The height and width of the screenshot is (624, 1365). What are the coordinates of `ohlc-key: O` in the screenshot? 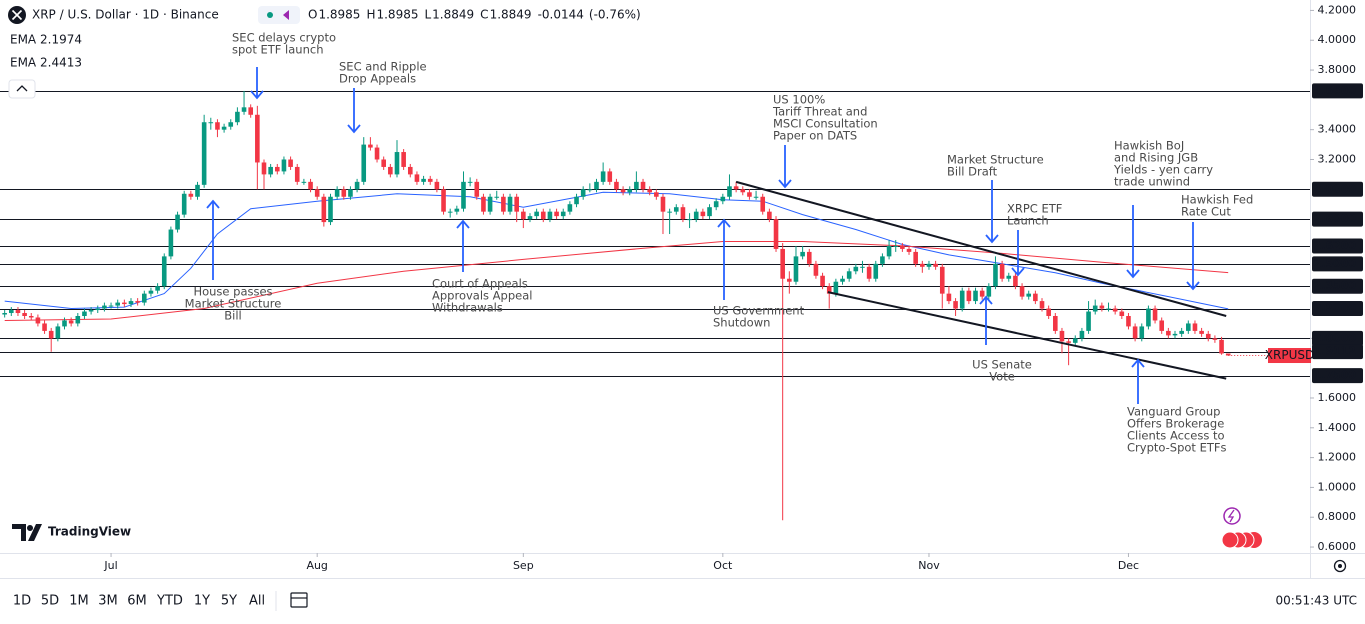 It's located at (312, 15).